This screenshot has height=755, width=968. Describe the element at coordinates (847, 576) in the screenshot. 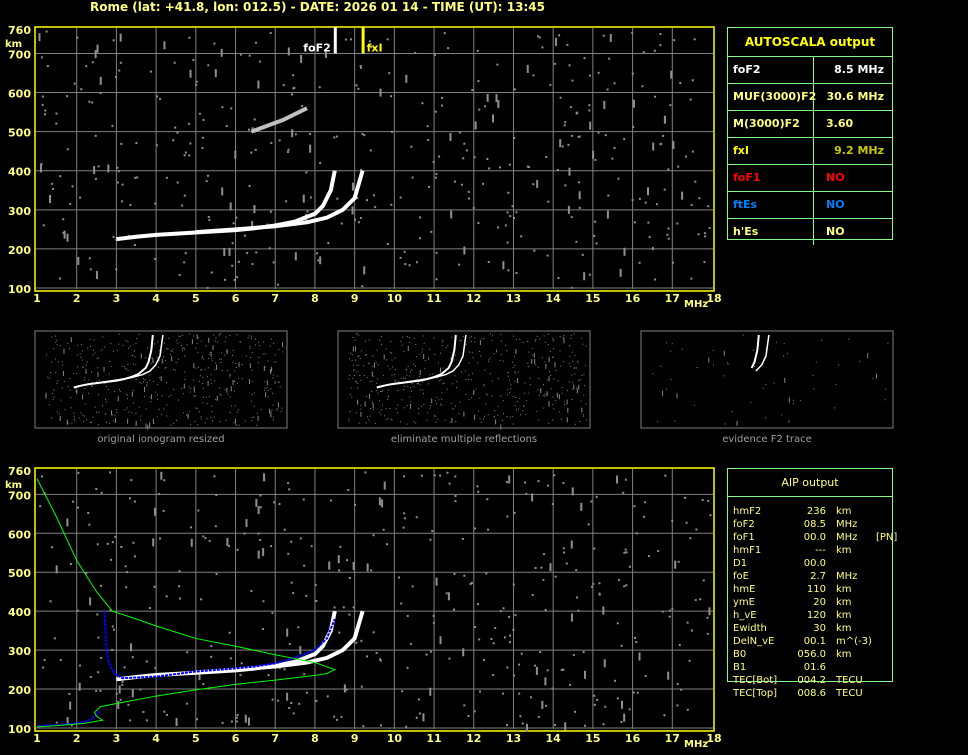

I see `aip-cell: MHz` at that location.